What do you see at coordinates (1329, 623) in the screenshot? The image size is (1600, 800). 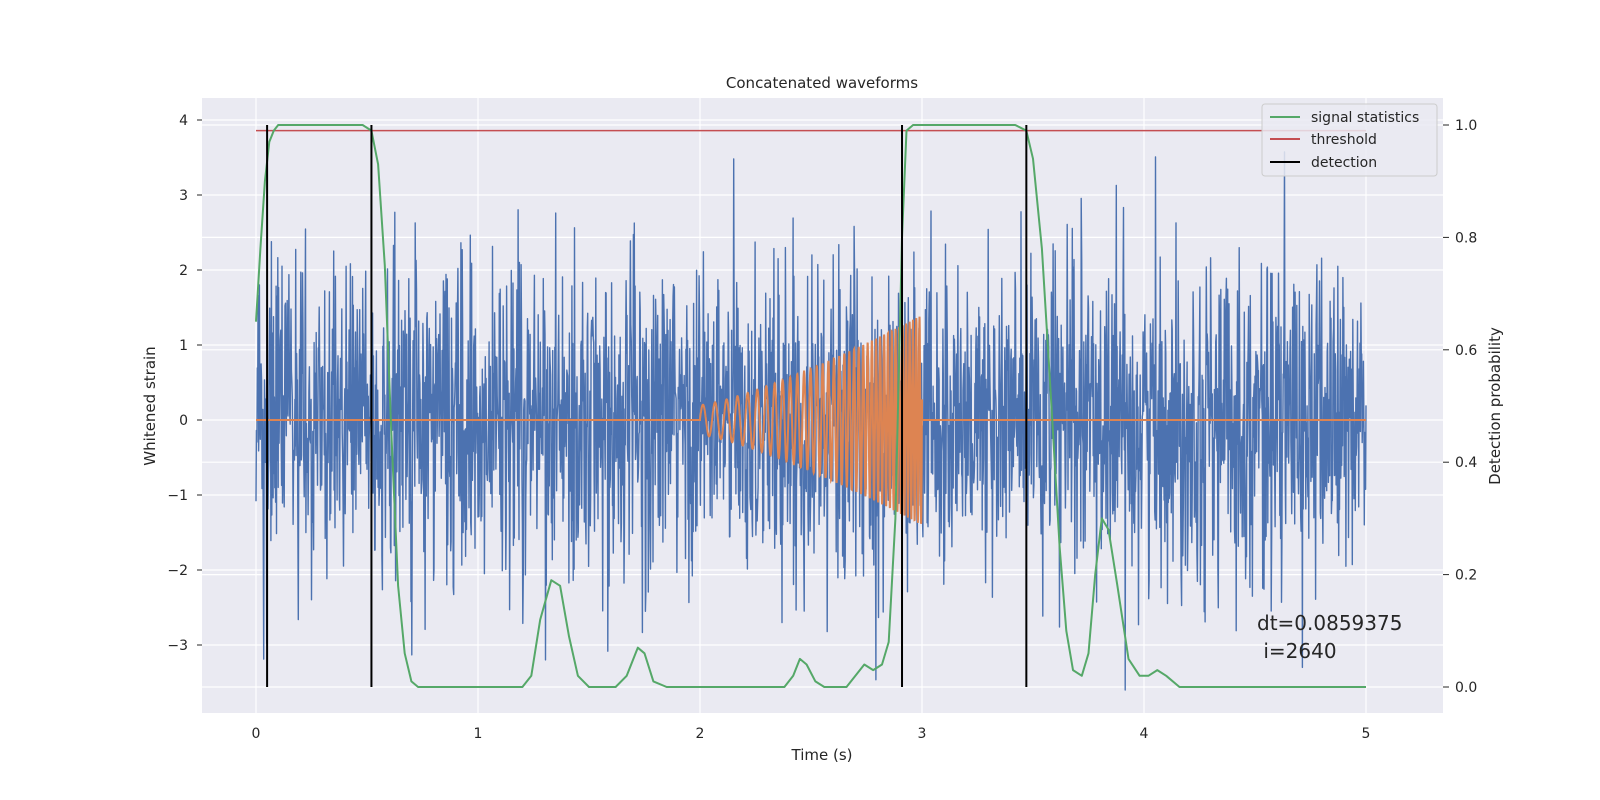 I see `annotation-dt: dt=0.0859375` at bounding box center [1329, 623].